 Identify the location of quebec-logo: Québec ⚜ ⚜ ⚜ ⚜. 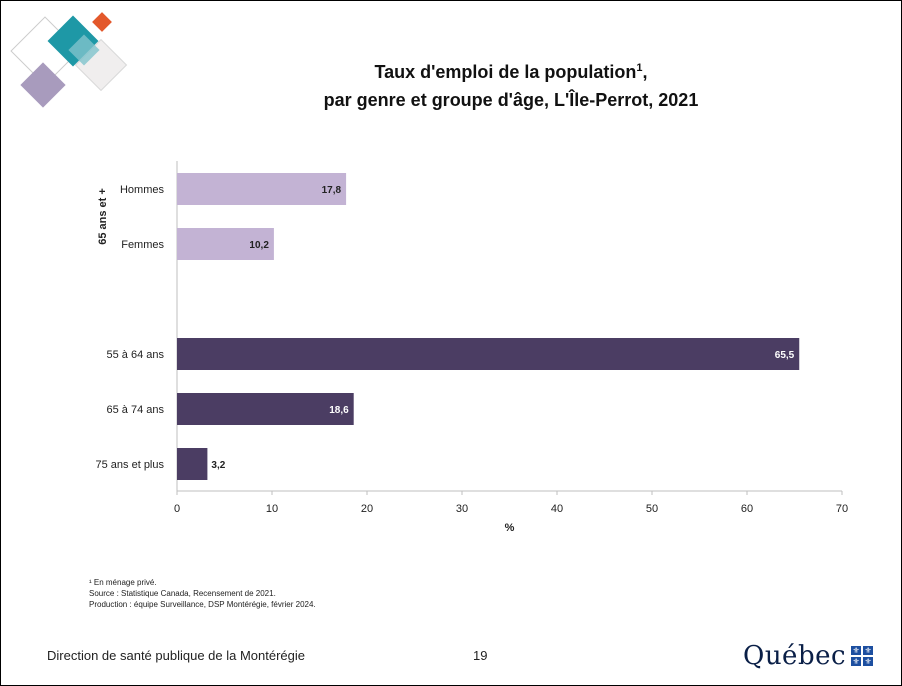
(821, 656).